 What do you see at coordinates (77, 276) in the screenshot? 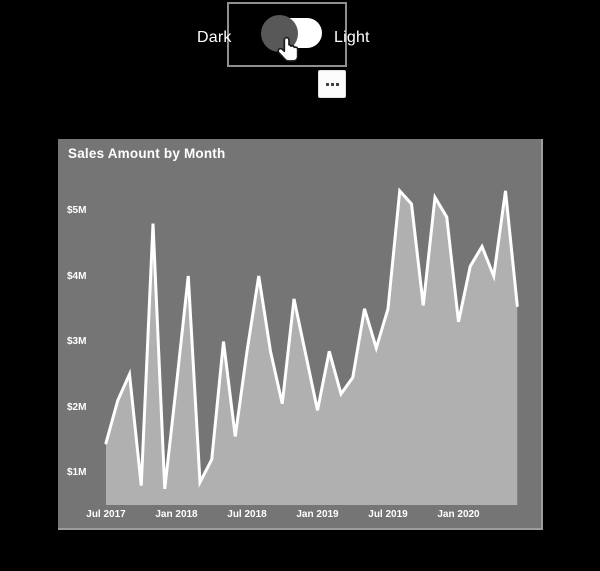
I see `y-axis-label: $4M` at bounding box center [77, 276].